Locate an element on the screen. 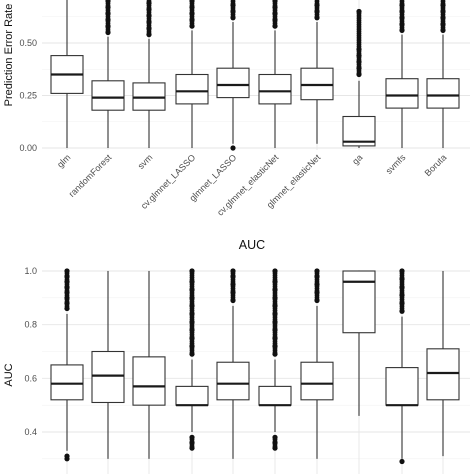 The image size is (474, 474). x-tick-label: ga is located at coordinates (357, 159).